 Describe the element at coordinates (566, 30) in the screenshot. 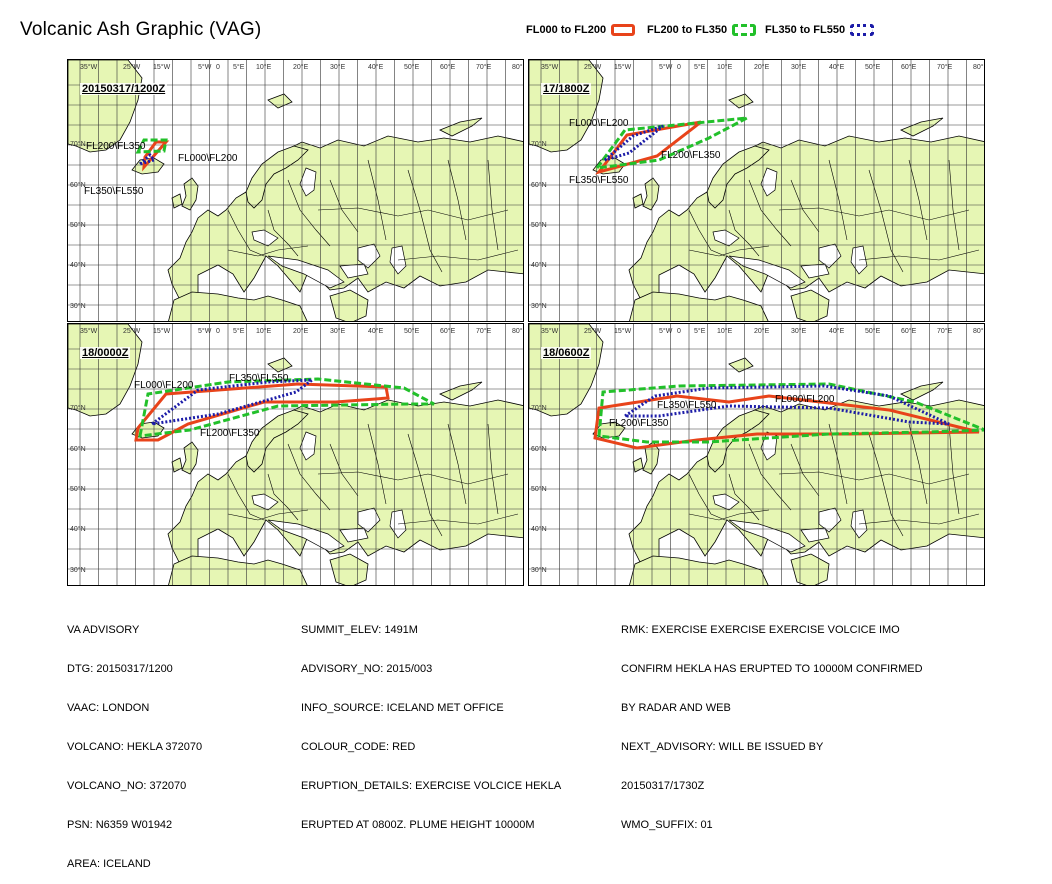

I see `legend-label: FL000 to FL200` at that location.